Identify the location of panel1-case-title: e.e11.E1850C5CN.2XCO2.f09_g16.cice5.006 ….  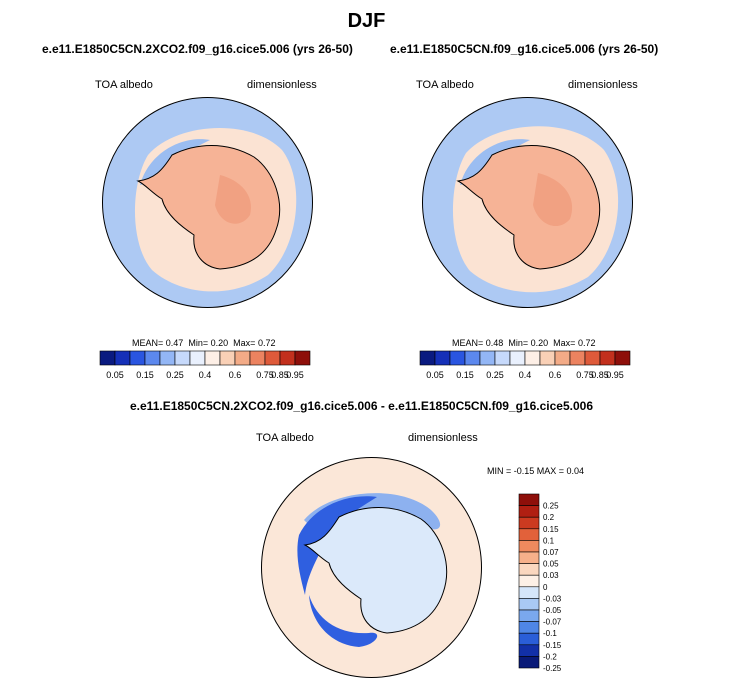
(197, 49).